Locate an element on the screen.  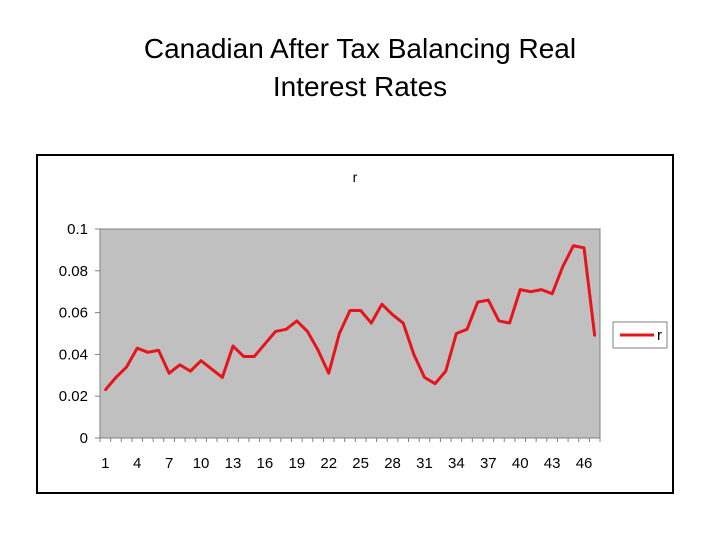
x-tick-label: 1 is located at coordinates (105, 463).